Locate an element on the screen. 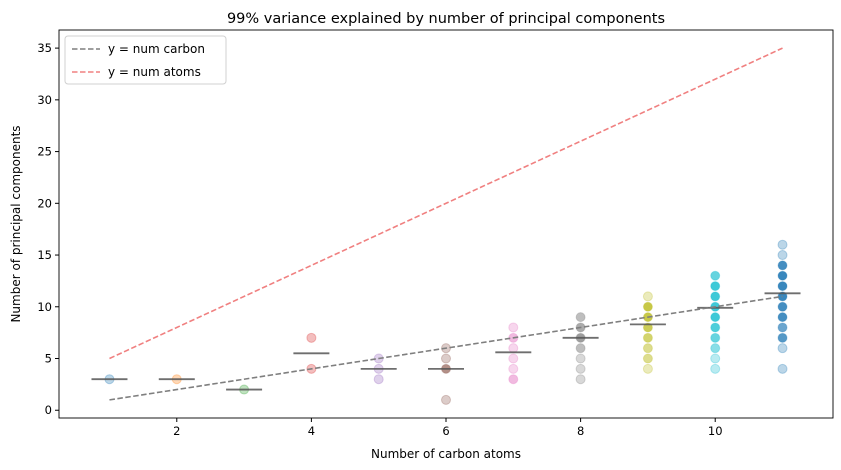  x-tick-label: 2 is located at coordinates (176, 431).